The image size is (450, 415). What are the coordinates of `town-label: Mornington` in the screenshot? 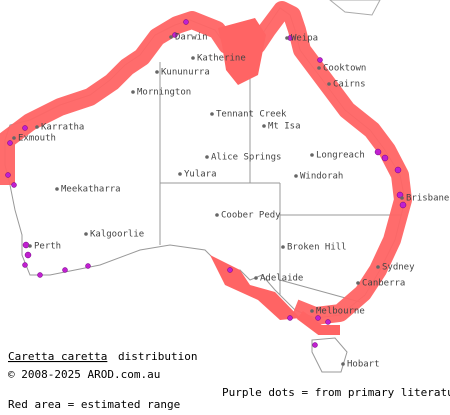 It's located at (164, 93).